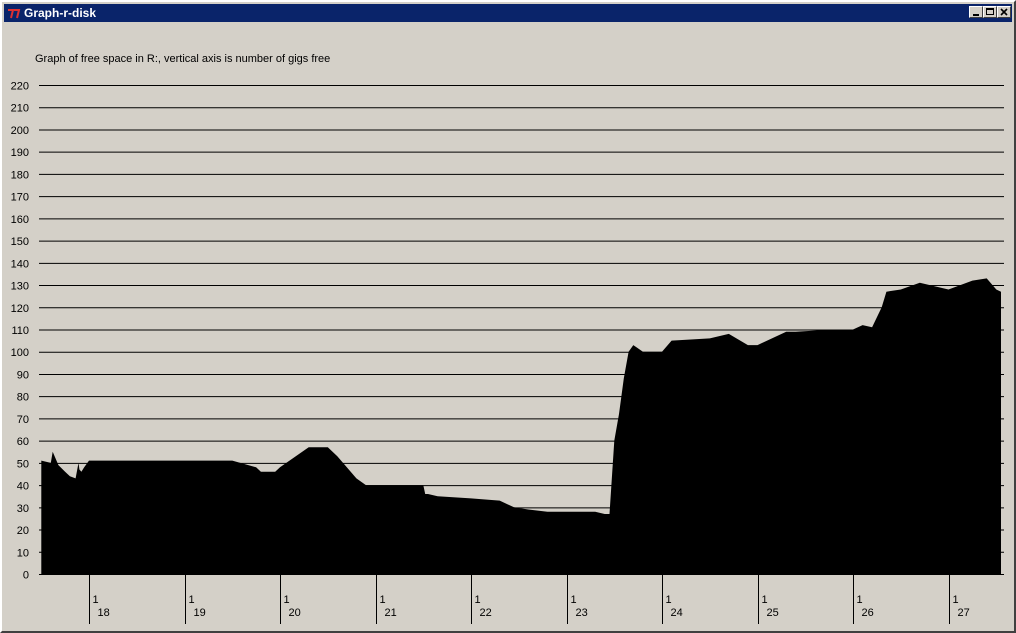 The height and width of the screenshot is (633, 1016). What do you see at coordinates (976, 12) in the screenshot?
I see `minimize-button` at bounding box center [976, 12].